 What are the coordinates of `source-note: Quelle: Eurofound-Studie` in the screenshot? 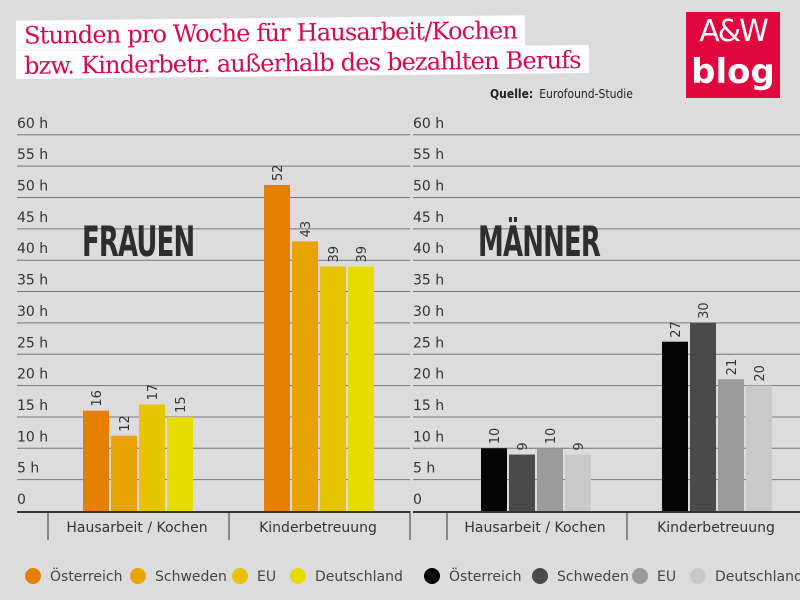 It's located at (561, 94).